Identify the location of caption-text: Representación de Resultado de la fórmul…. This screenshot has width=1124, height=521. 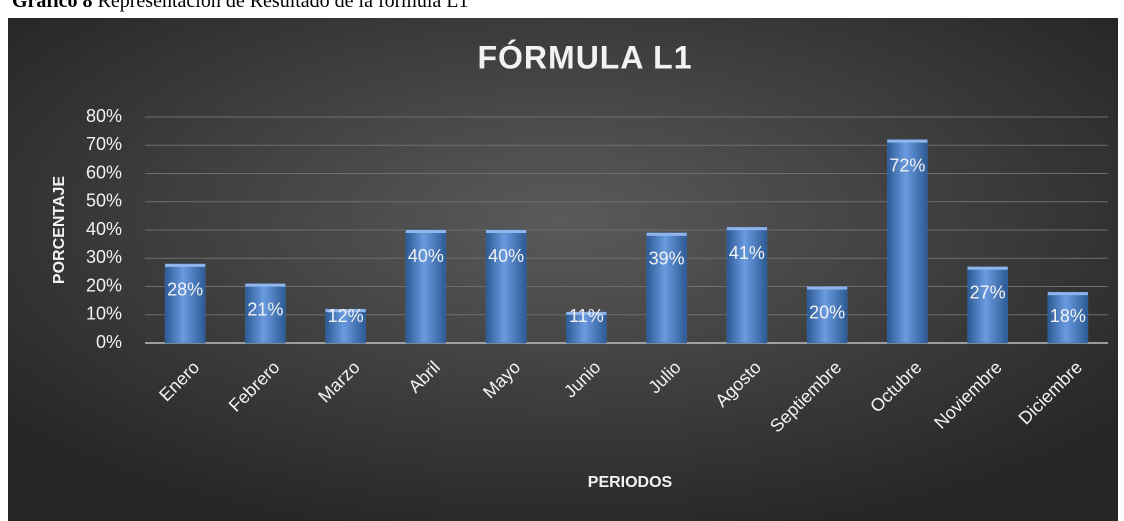
(283, 6).